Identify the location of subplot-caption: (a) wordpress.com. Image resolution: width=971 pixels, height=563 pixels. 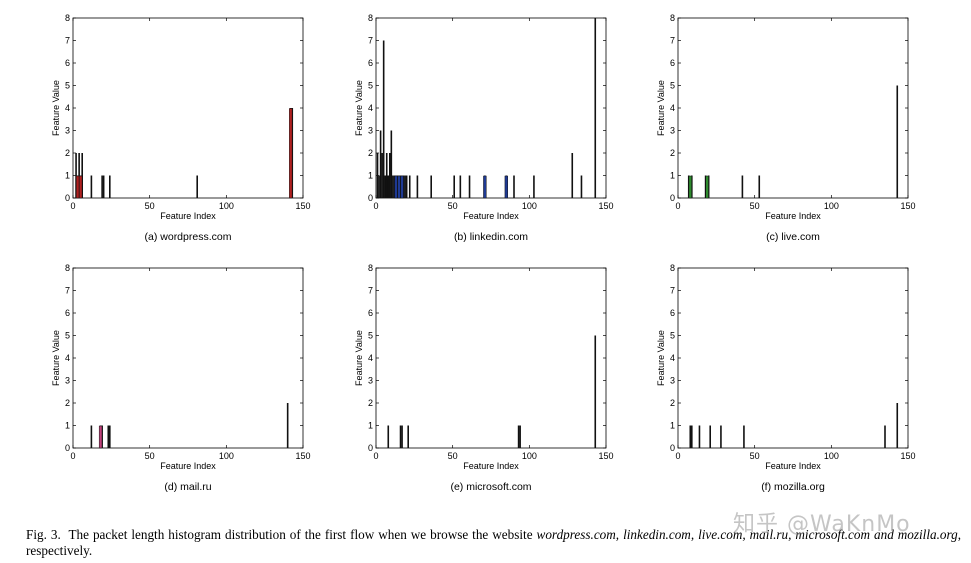
(188, 237).